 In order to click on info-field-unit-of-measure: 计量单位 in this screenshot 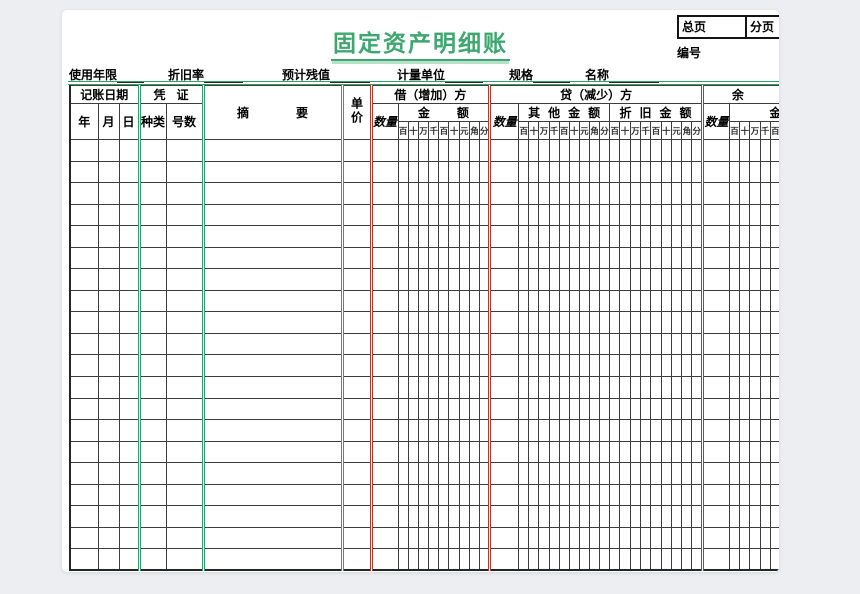, I will do `click(440, 74)`.